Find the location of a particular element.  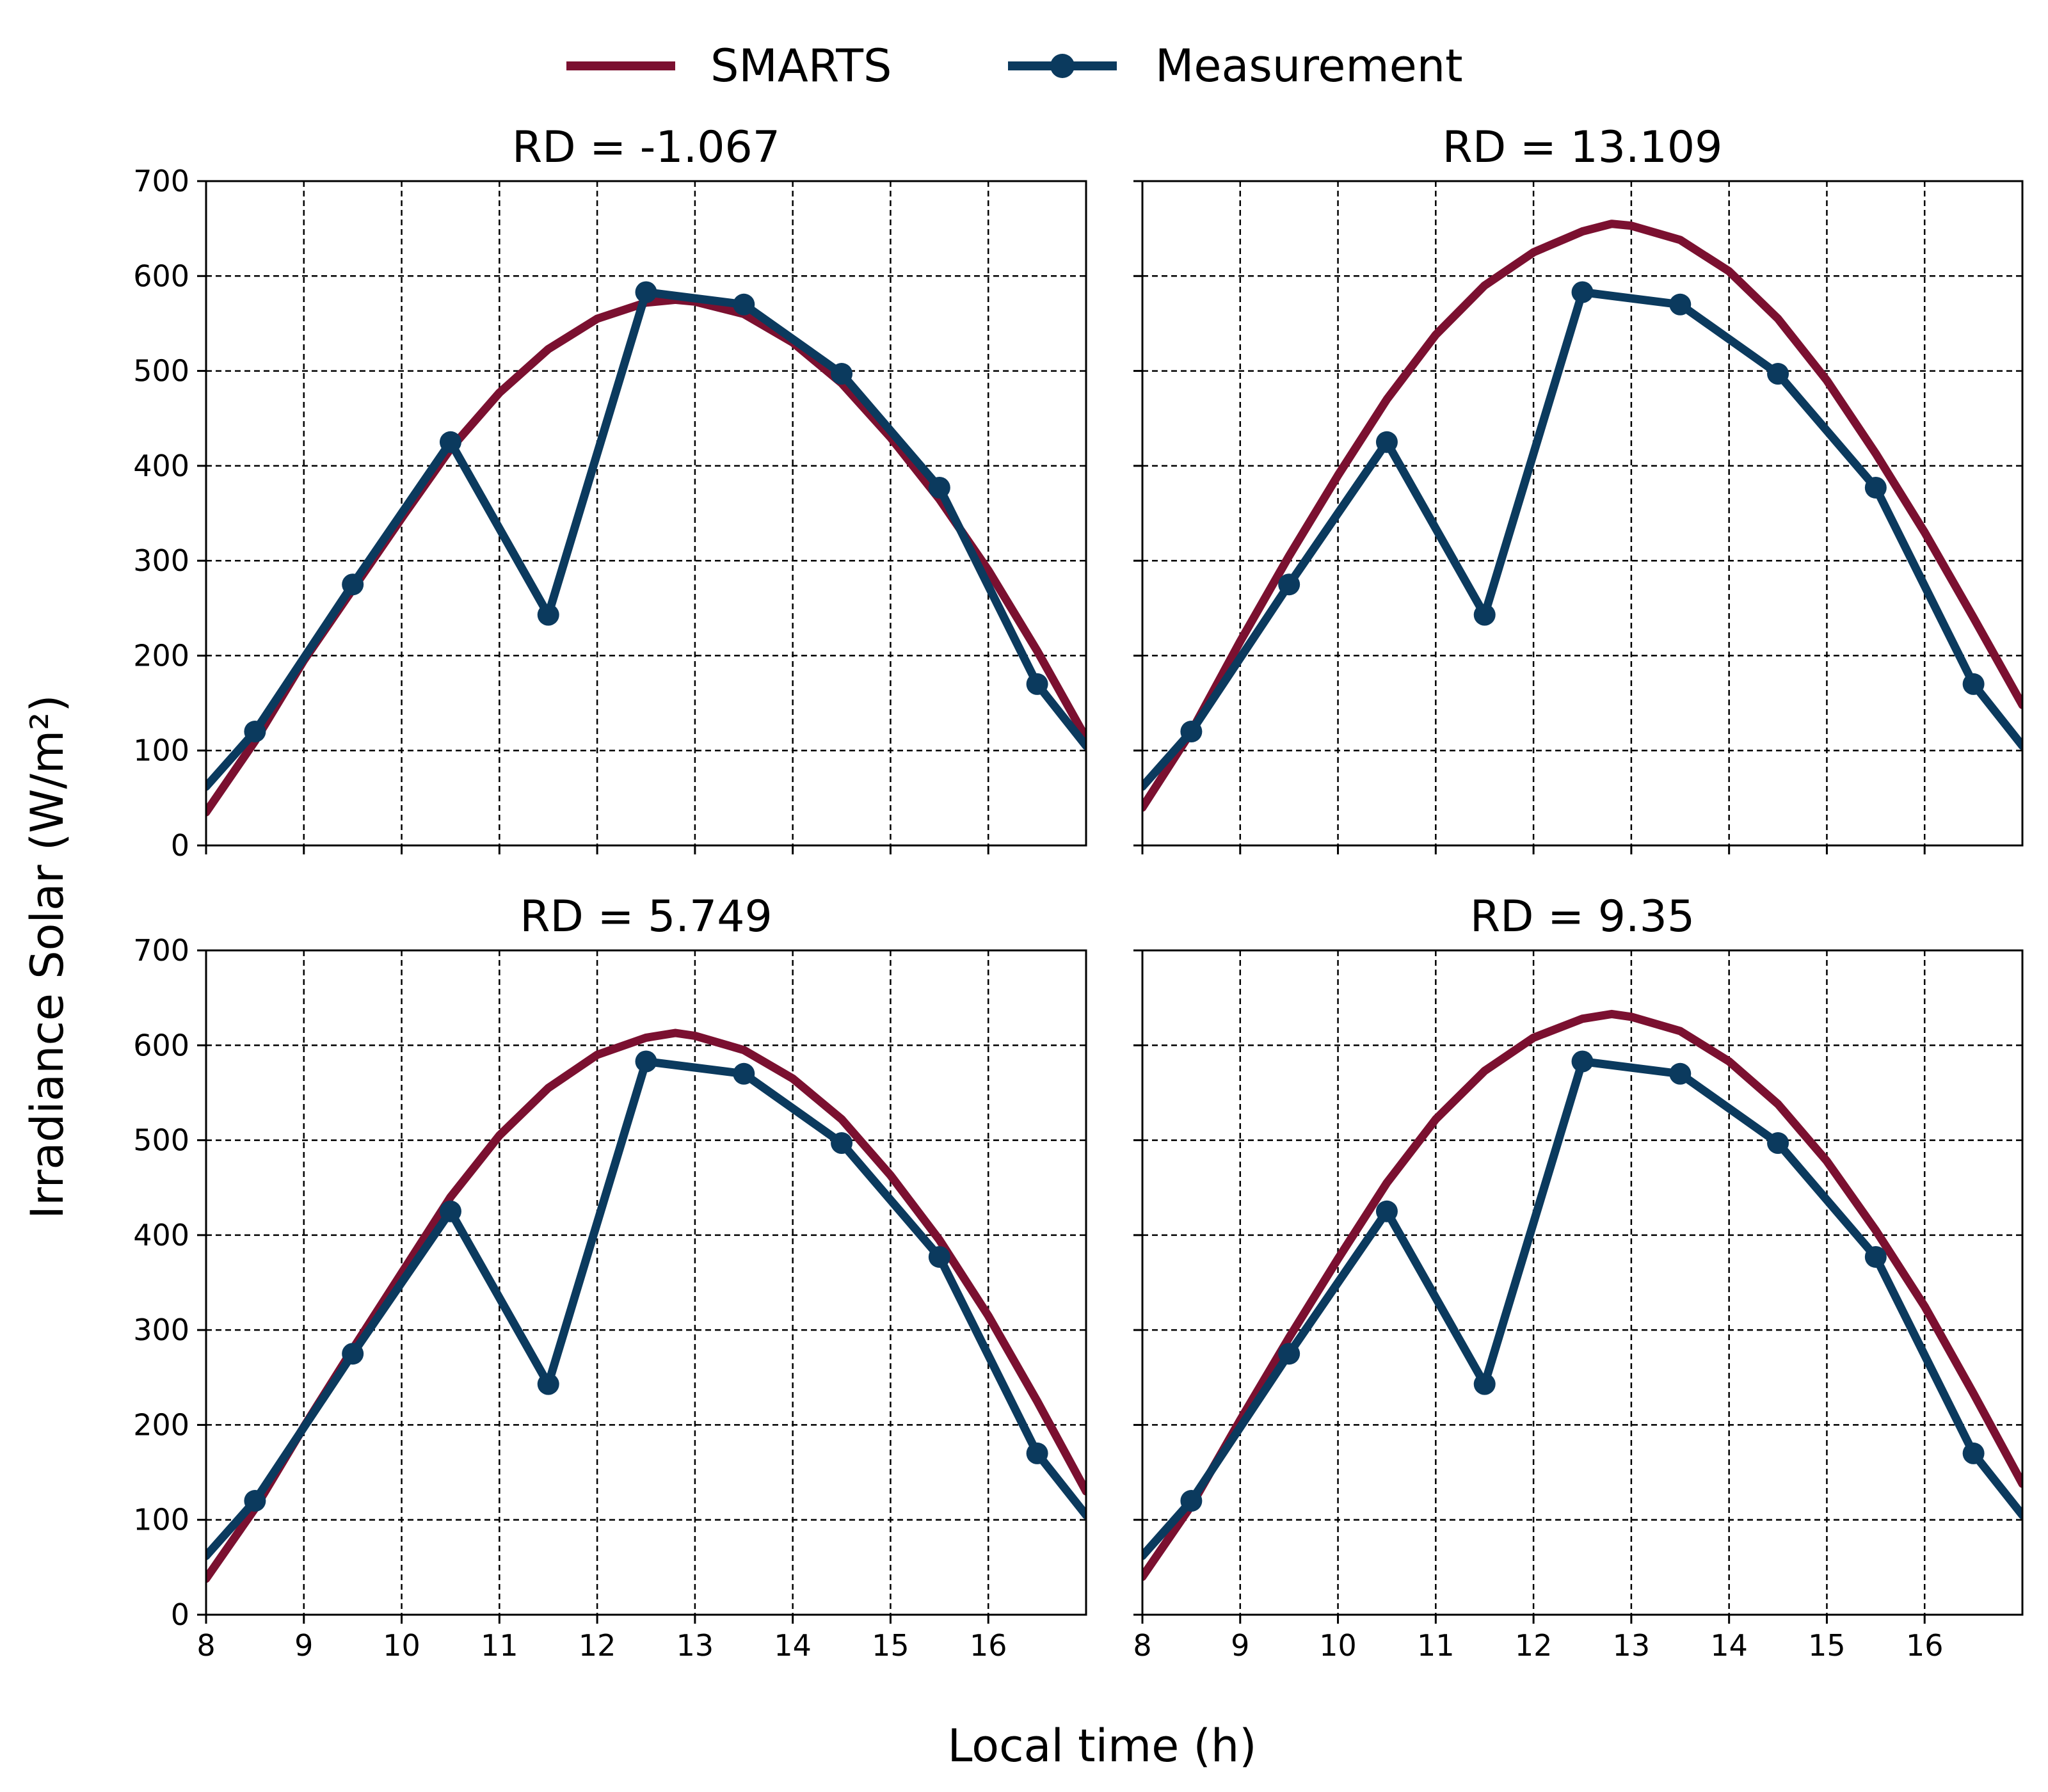

legend-label-measurement: Measurement is located at coordinates (1309, 66).